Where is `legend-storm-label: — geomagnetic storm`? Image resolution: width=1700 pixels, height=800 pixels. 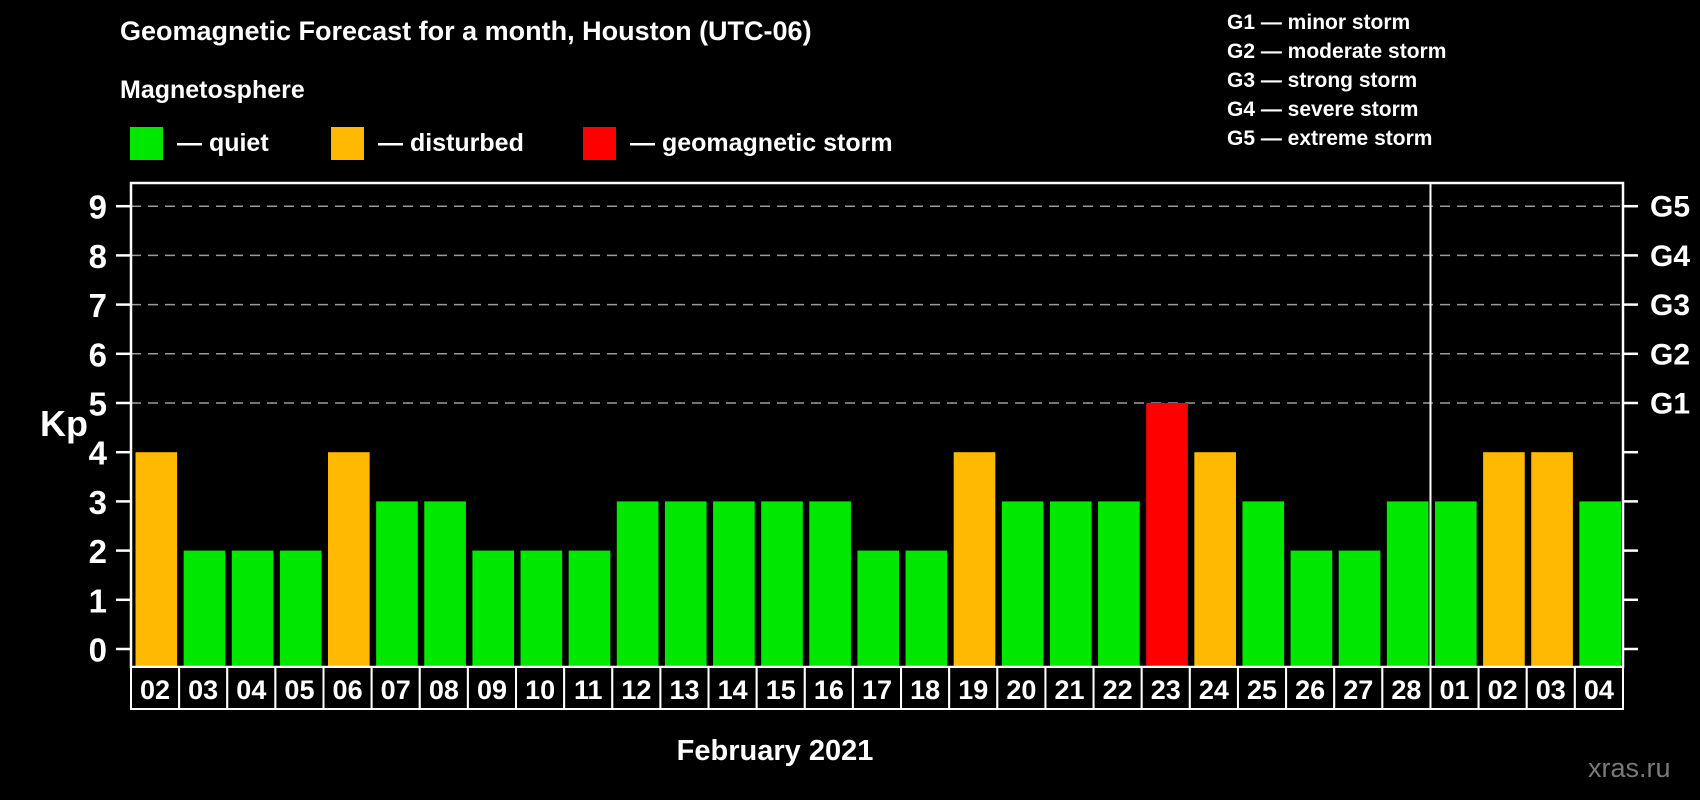 legend-storm-label: — geomagnetic storm is located at coordinates (761, 143).